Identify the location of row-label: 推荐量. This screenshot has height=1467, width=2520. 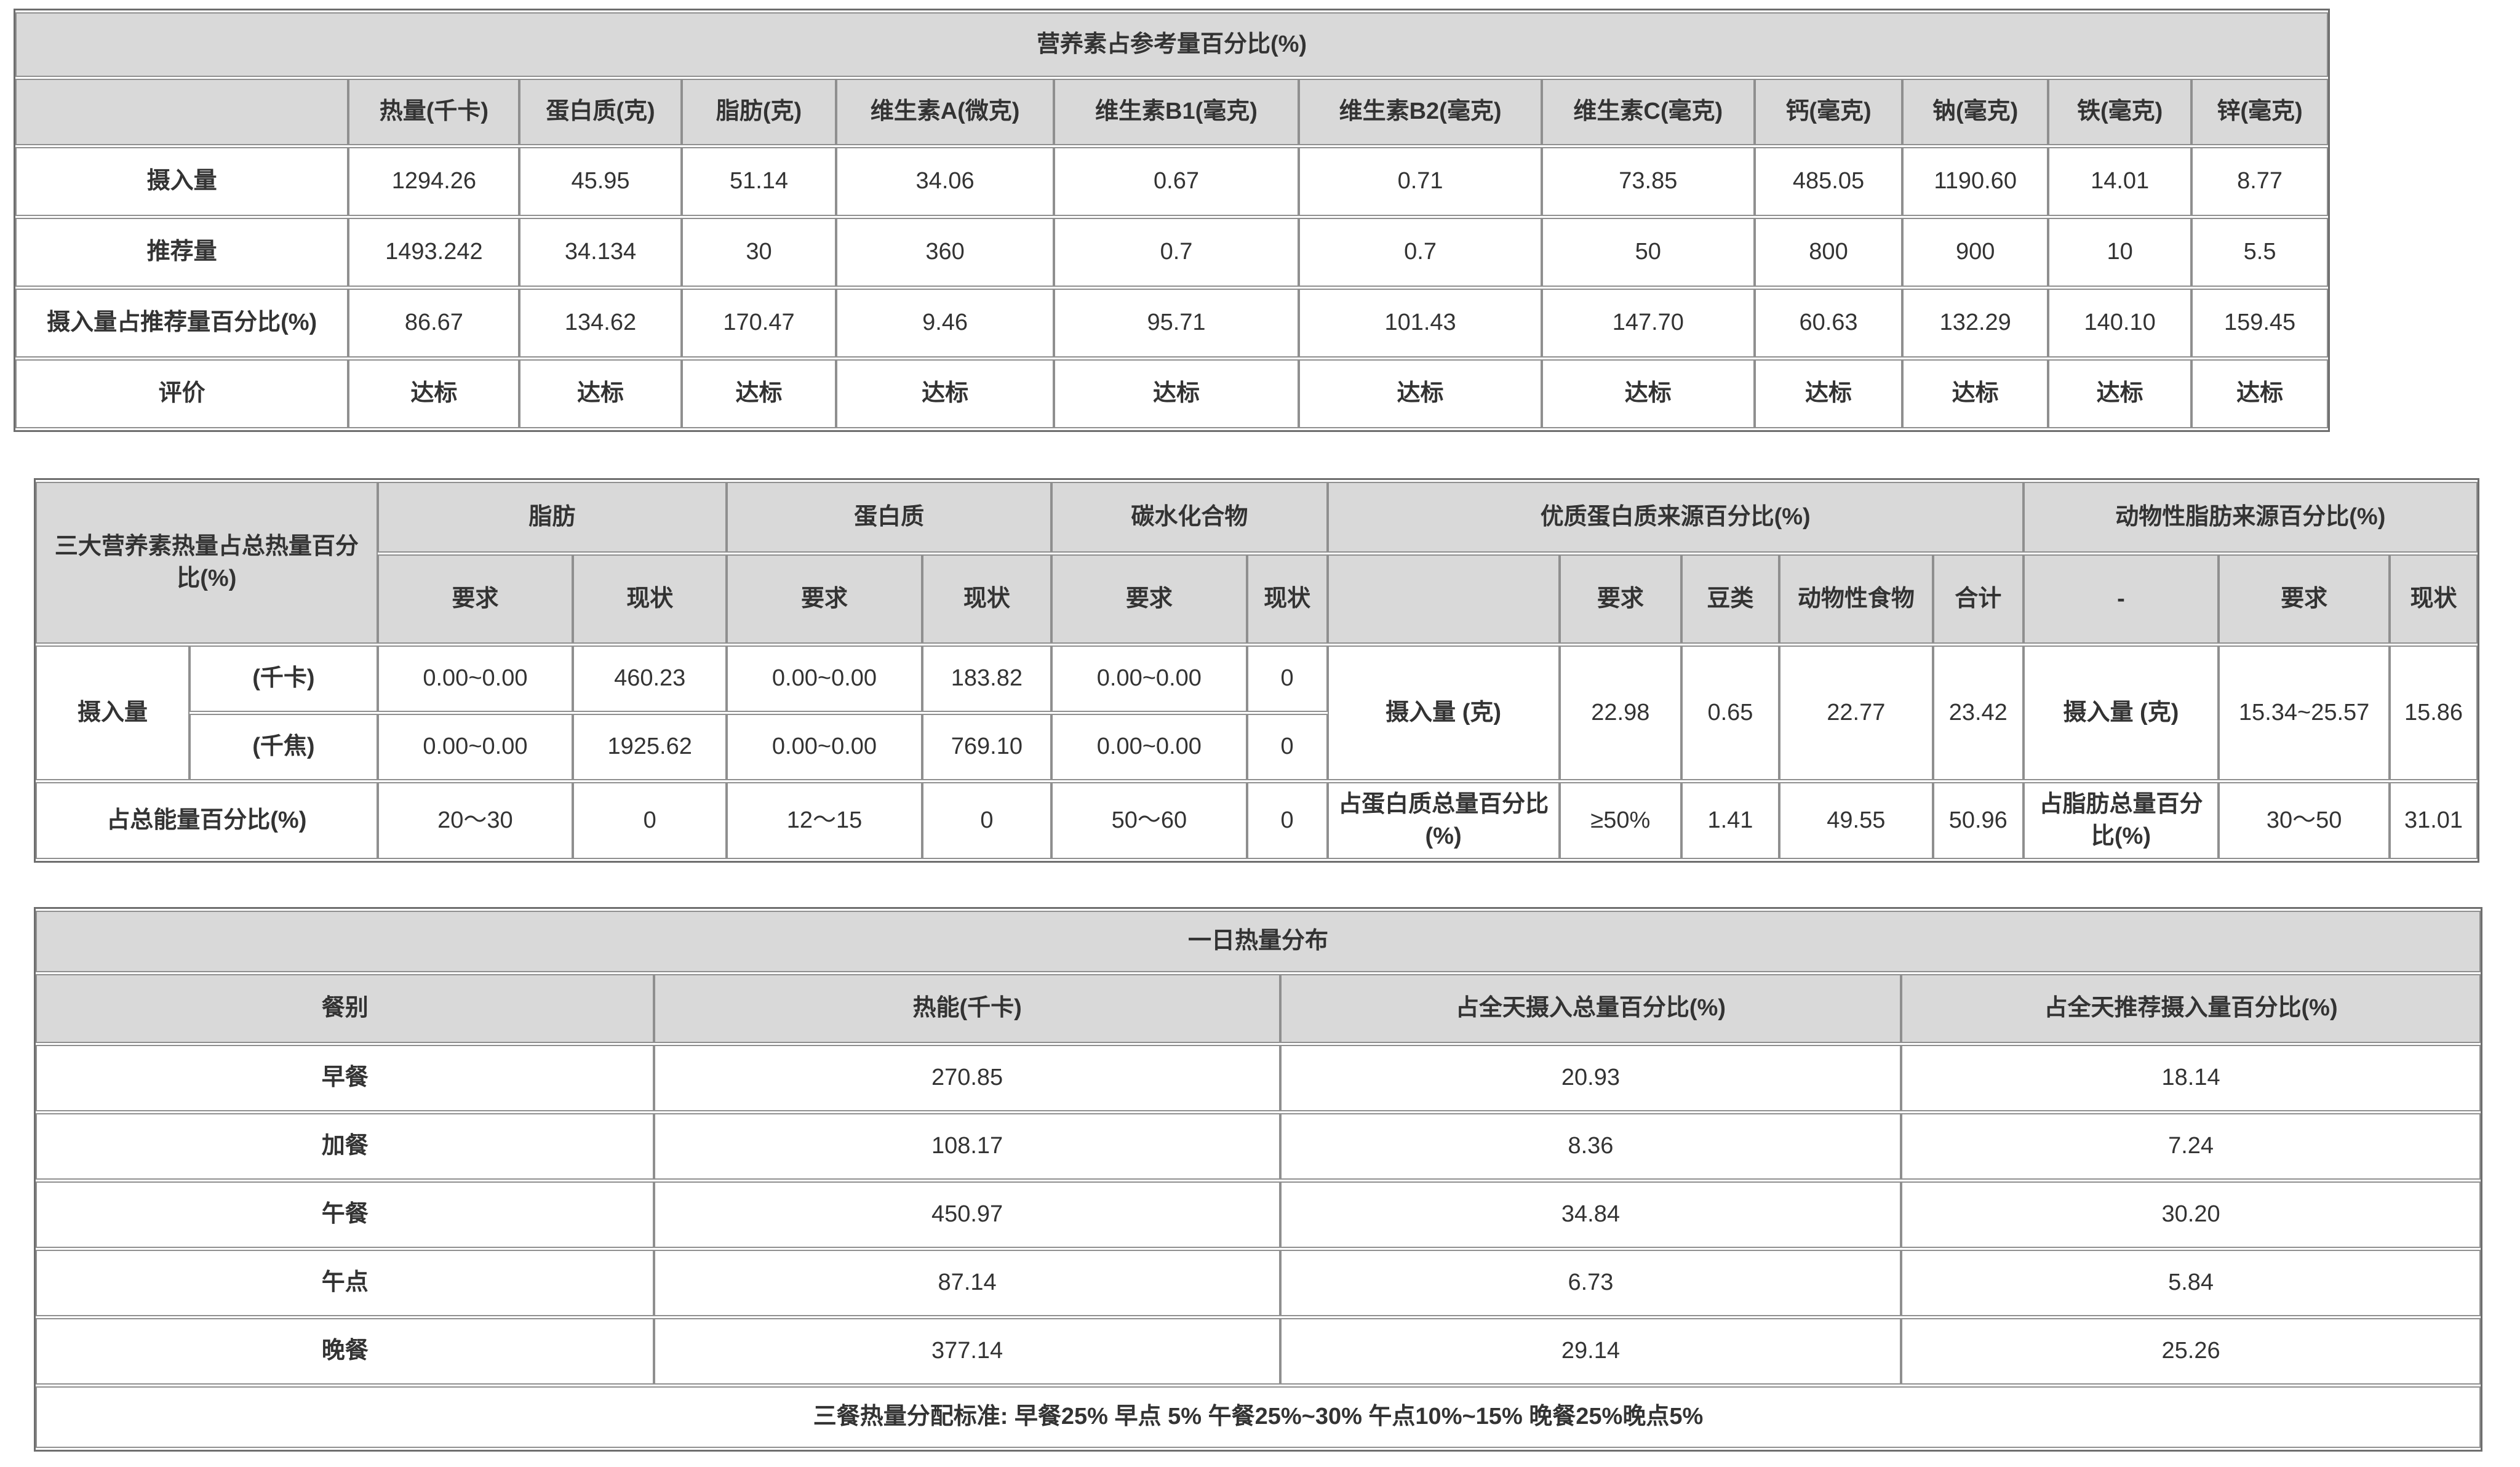
(182, 252).